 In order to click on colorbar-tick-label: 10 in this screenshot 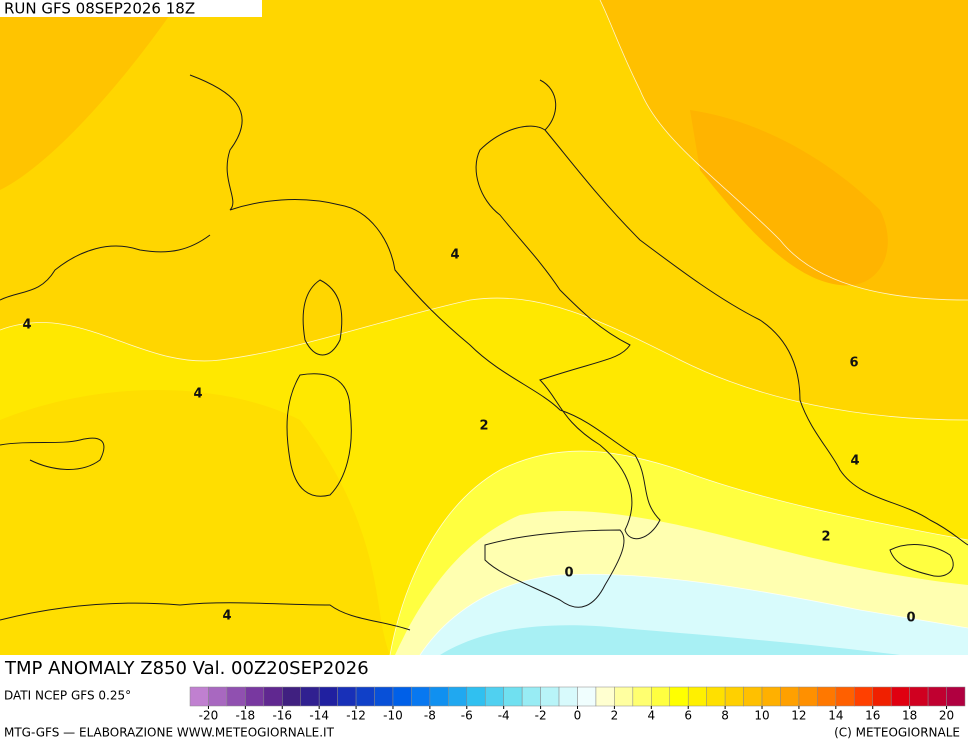, I will do `click(761, 716)`.